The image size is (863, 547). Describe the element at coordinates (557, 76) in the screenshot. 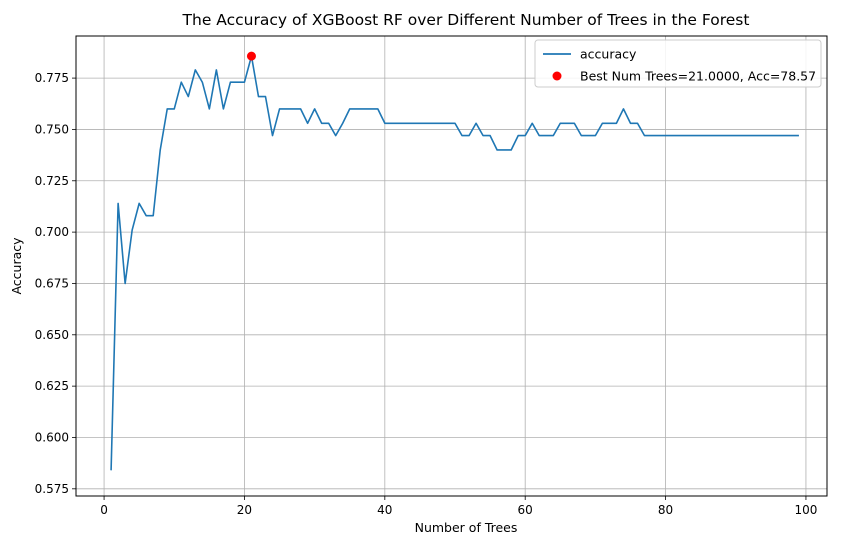

I see `legend-marker-best` at that location.